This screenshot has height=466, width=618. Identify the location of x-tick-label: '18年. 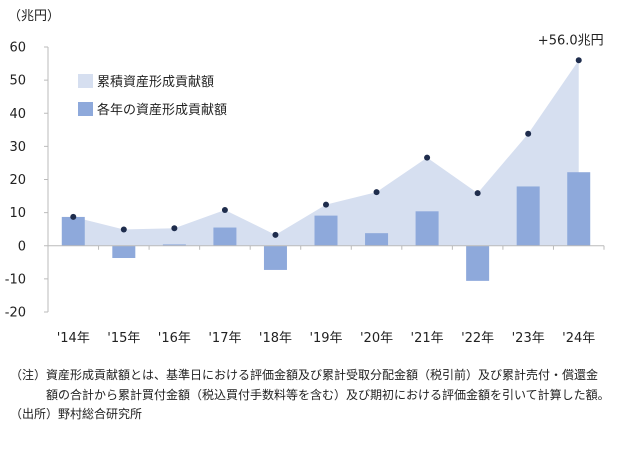
(275, 338).